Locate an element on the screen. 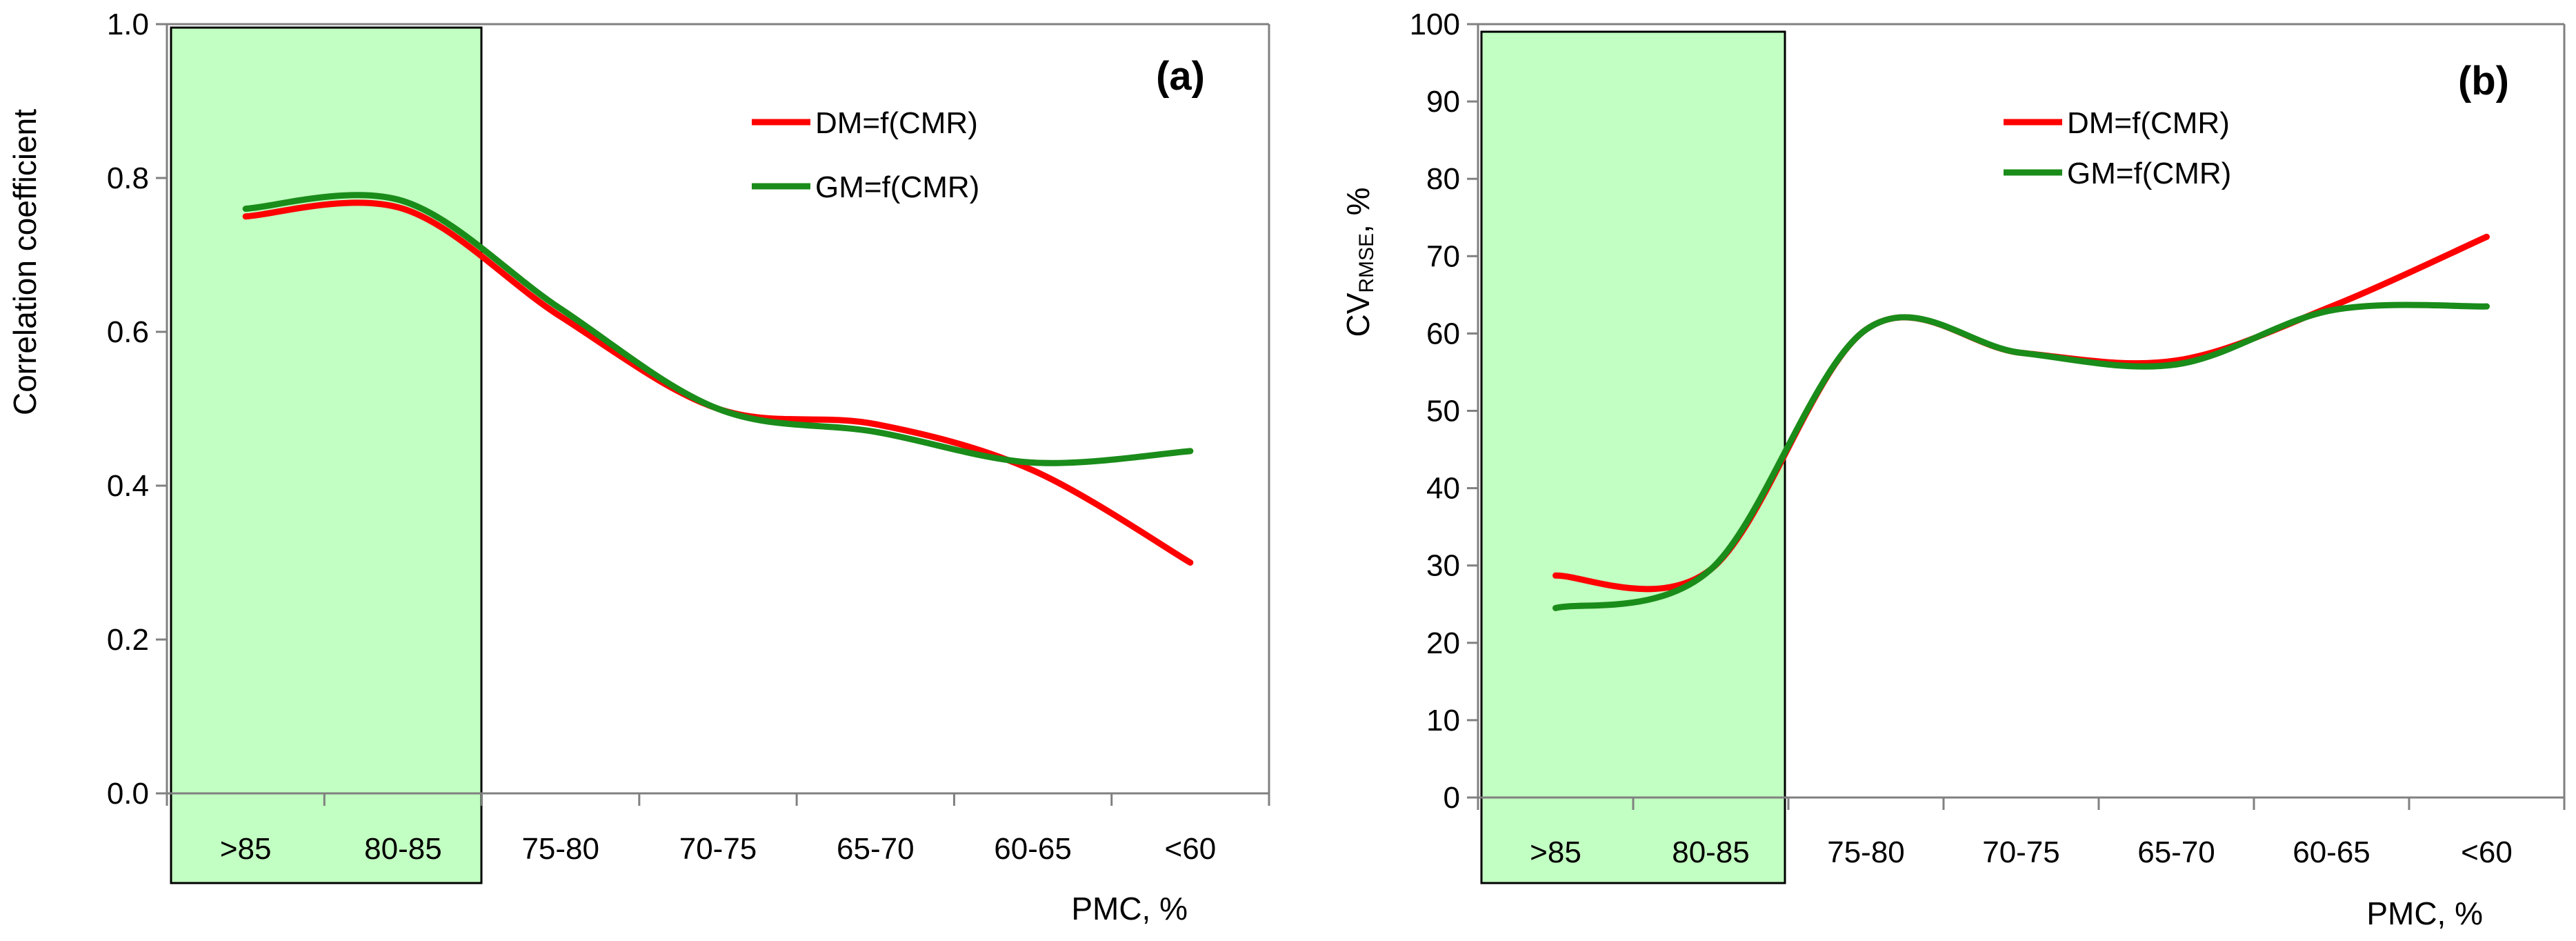  panel-b-label: (b) is located at coordinates (2483, 81).